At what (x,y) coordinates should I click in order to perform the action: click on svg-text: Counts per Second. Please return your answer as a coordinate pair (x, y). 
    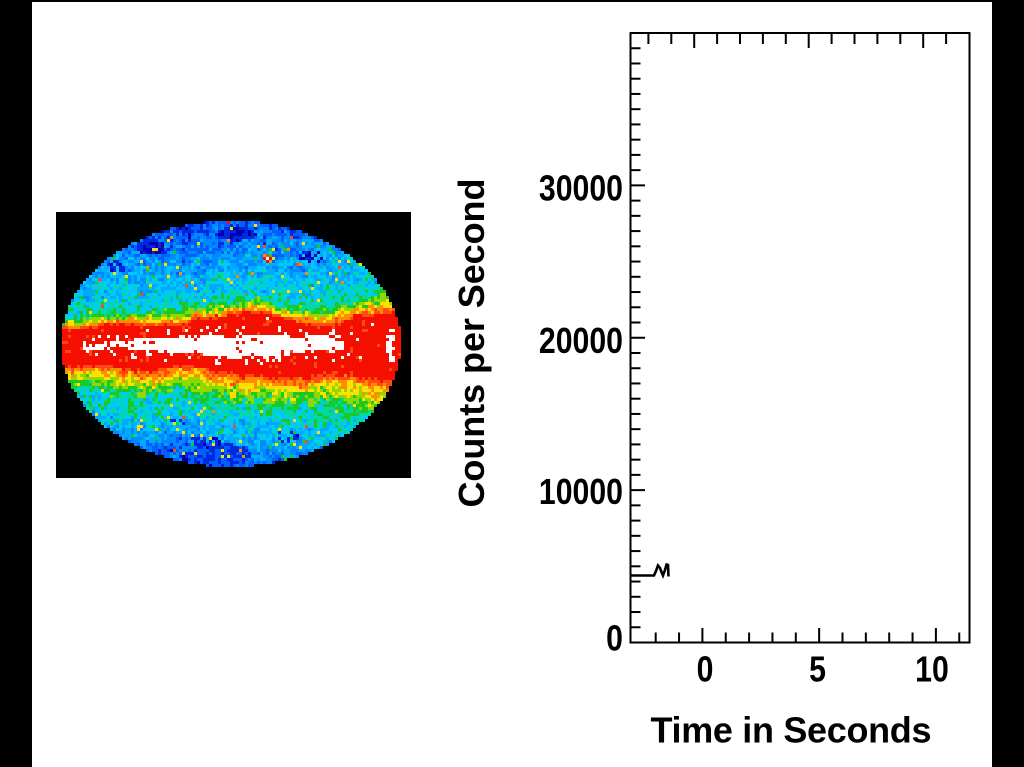
    Looking at the image, I should click on (471, 343).